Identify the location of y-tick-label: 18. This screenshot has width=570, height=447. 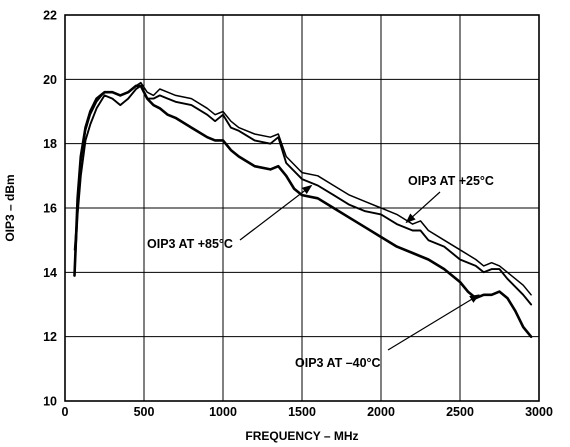
(50, 144).